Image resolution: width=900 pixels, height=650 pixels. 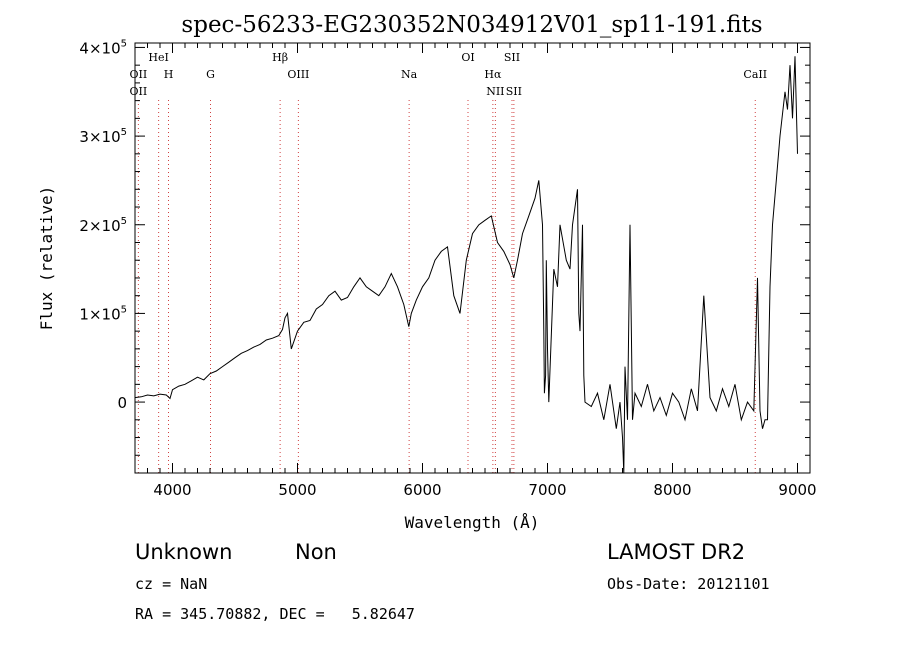 I want to click on cz-text: cz = NaN, so click(x=171, y=584).